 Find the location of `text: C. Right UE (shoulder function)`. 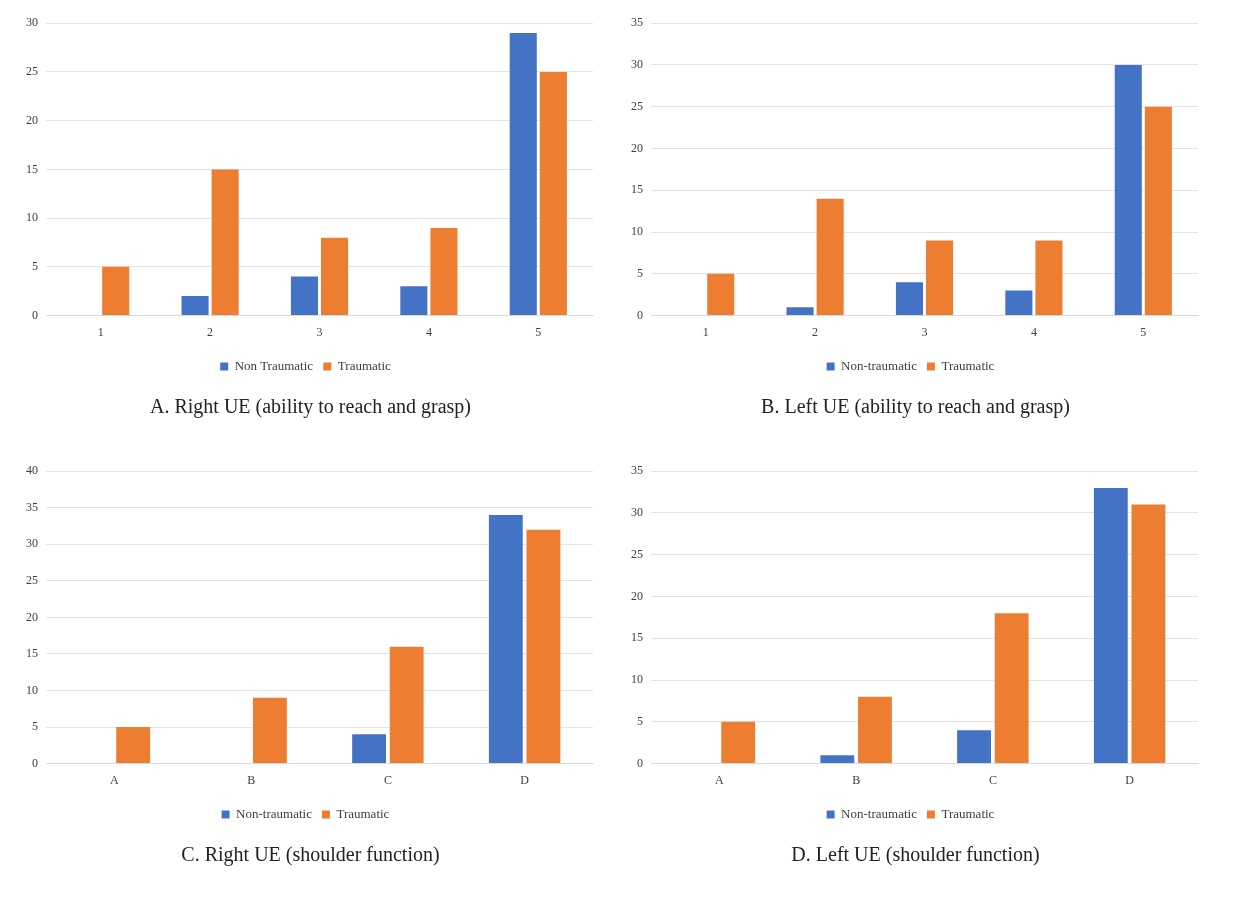

text: C. Right UE (shoulder function) is located at coordinates (310, 854).